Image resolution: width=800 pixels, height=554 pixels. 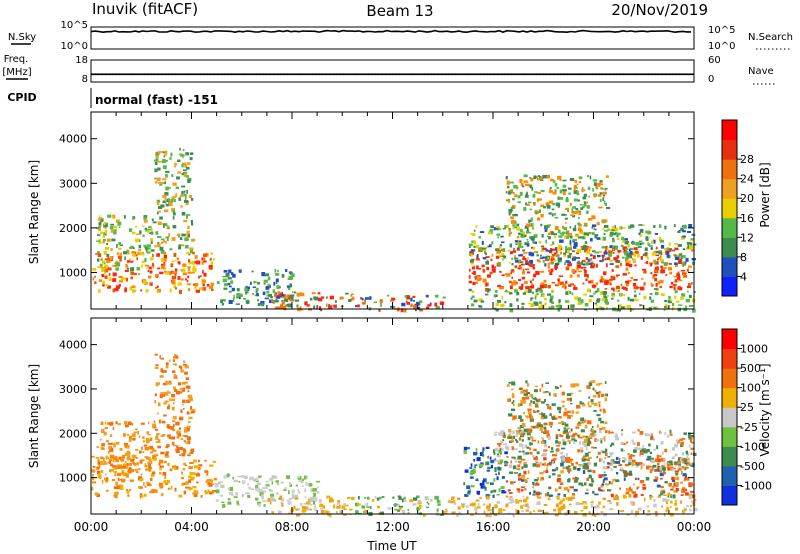 What do you see at coordinates (493, 527) in the screenshot?
I see `x-tick-label: 16:00` at bounding box center [493, 527].